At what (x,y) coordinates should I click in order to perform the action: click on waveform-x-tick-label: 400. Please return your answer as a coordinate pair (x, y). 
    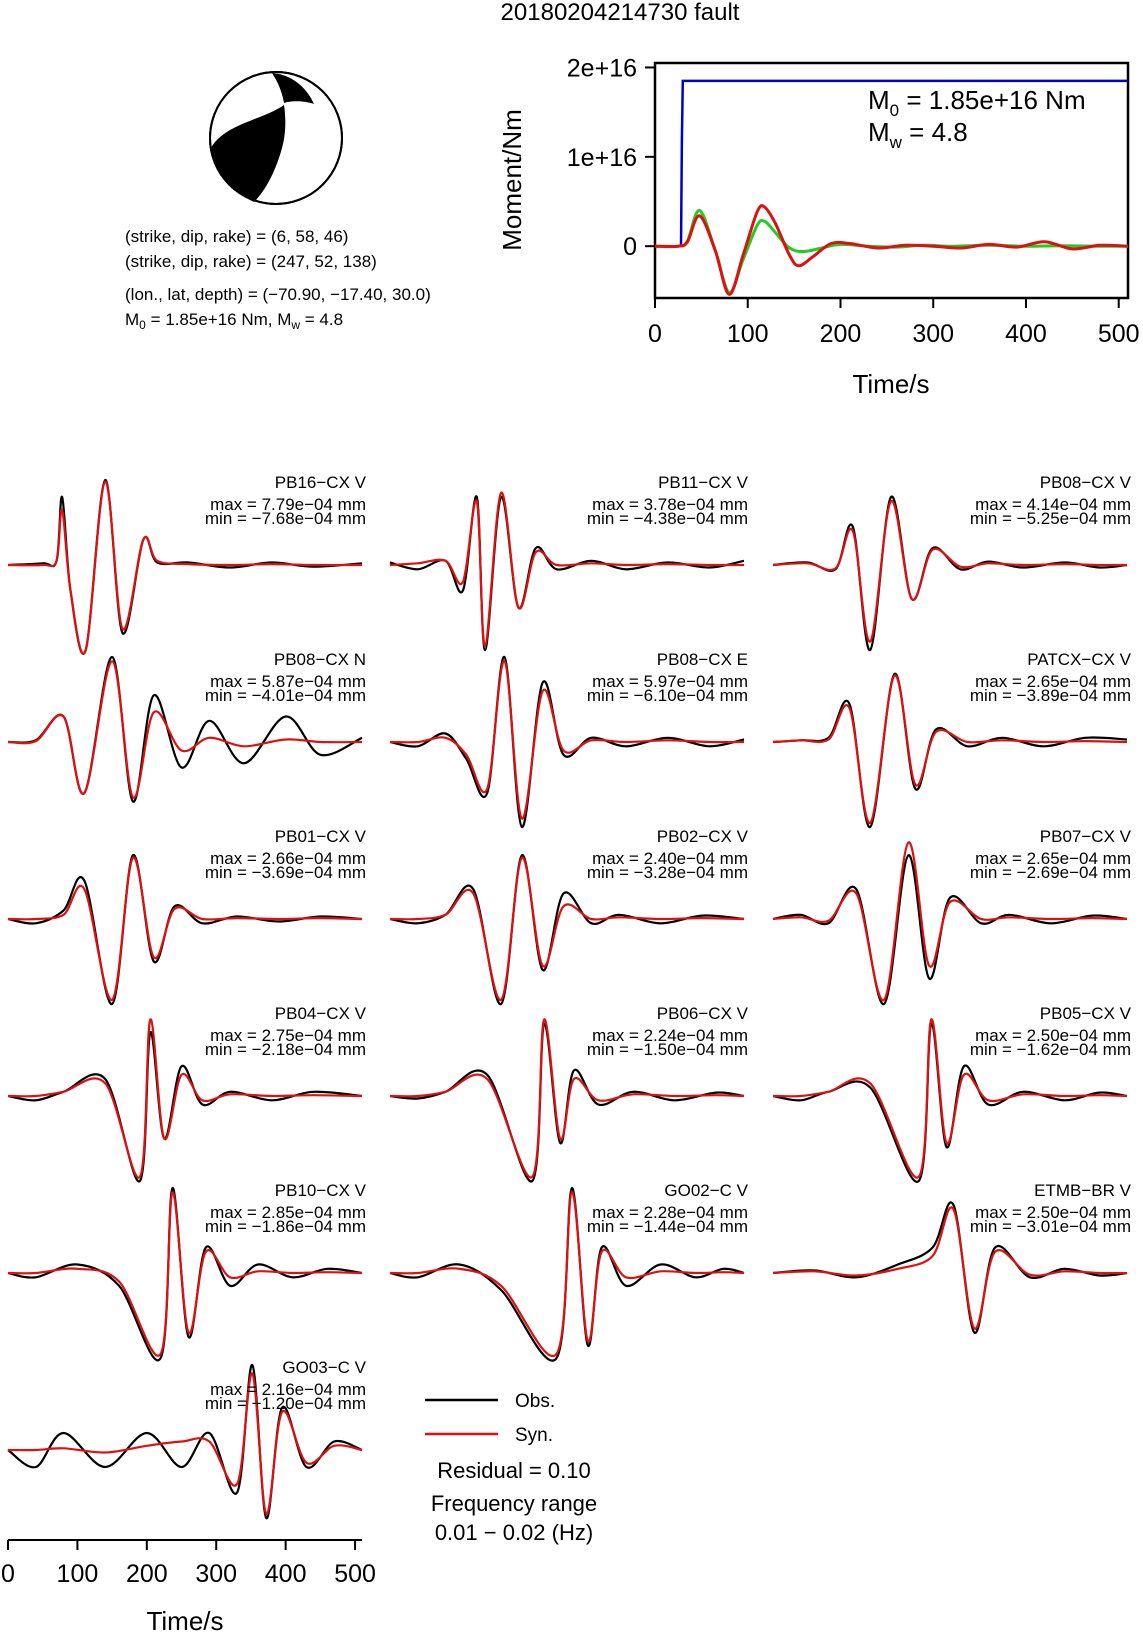
    Looking at the image, I should click on (286, 1574).